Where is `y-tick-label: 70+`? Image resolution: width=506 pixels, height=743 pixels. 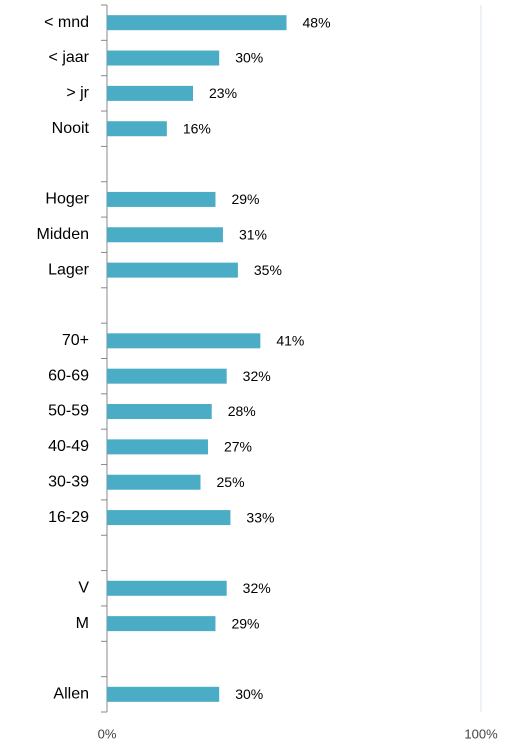 y-tick-label: 70+ is located at coordinates (75, 340).